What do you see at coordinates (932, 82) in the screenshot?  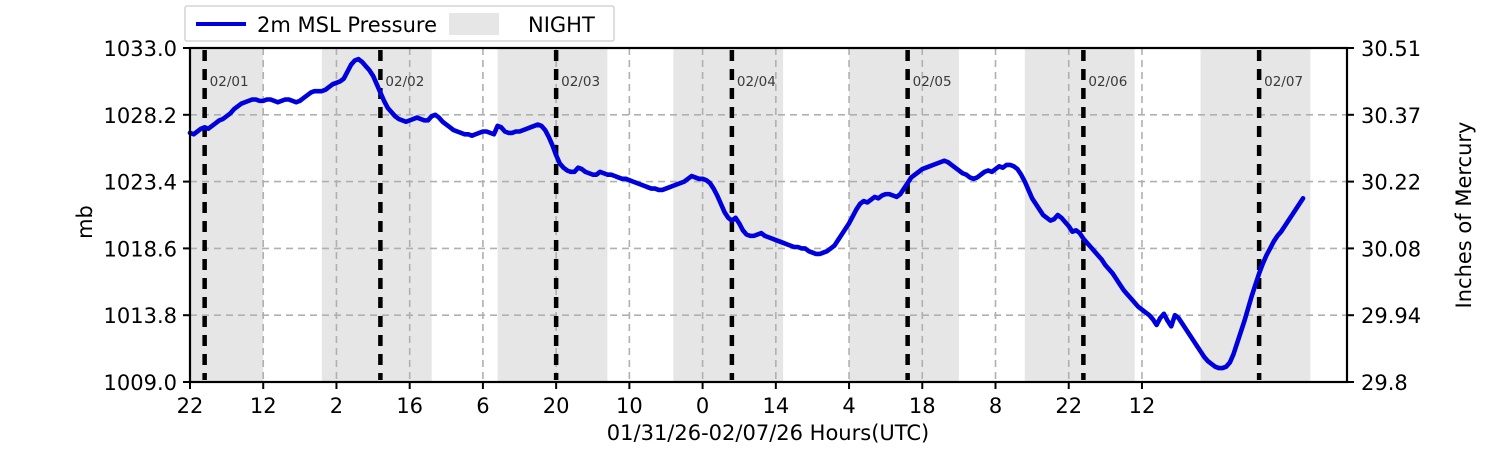 I see `day-label: 02/05` at bounding box center [932, 82].